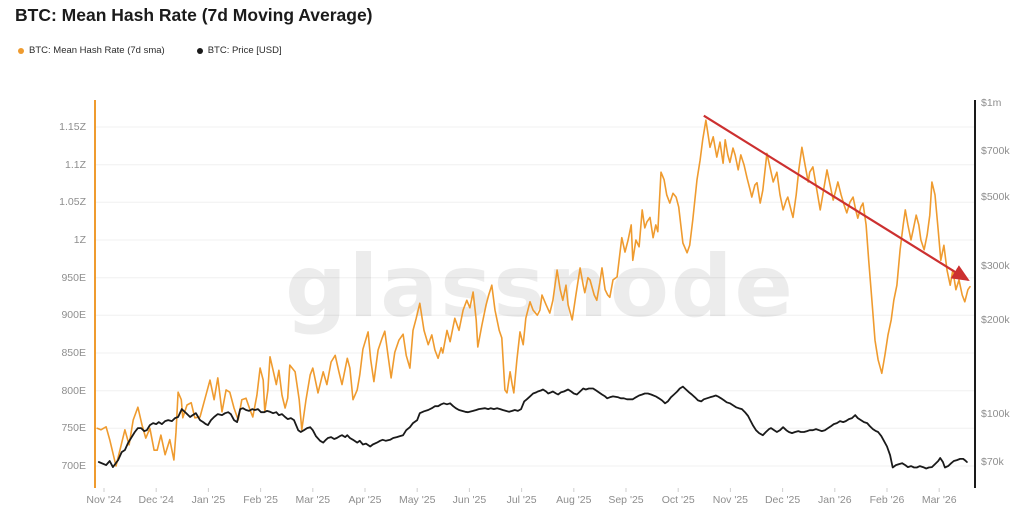 The image size is (1024, 530). I want to click on price-line, so click(532, 427).